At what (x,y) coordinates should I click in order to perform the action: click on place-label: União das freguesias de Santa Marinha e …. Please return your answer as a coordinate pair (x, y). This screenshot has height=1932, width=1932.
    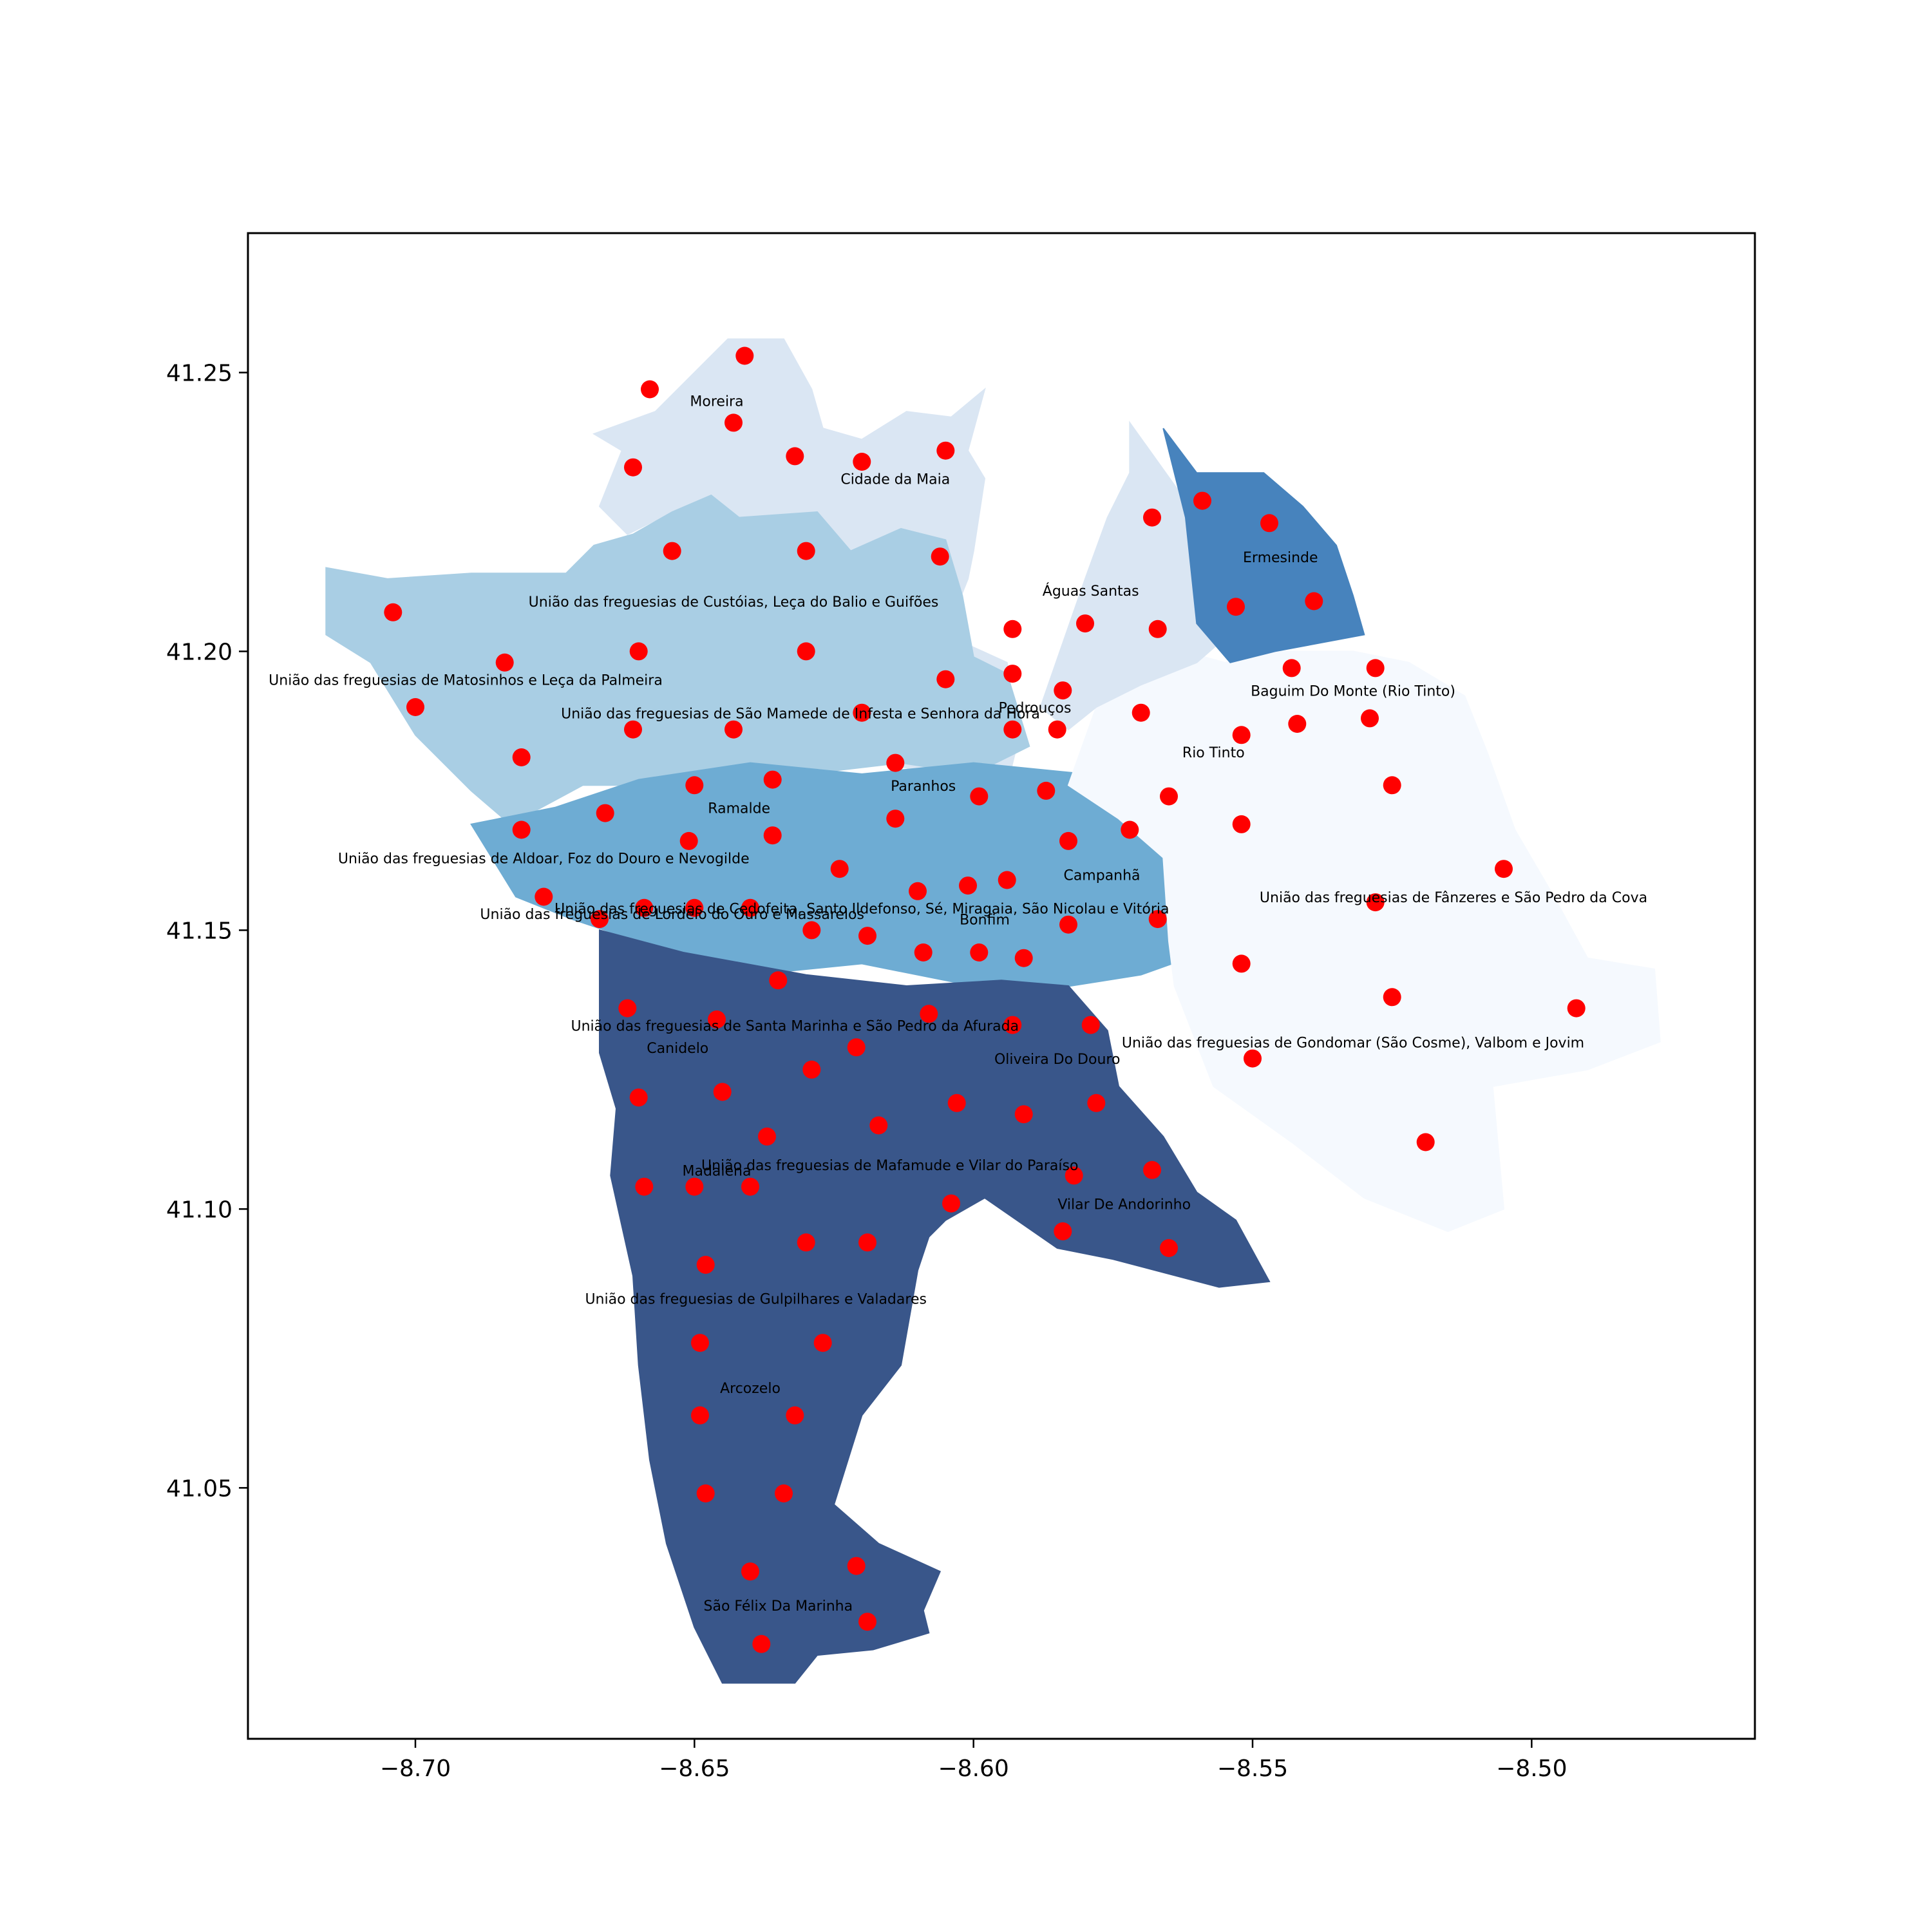
    Looking at the image, I should click on (795, 1026).